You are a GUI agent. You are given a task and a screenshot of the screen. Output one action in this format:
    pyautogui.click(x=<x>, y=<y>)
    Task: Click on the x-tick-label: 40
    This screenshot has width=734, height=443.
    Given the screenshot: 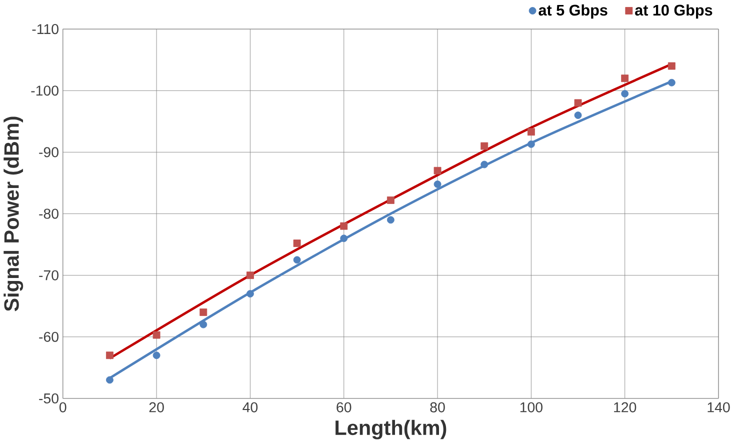 What is the action you would take?
    pyautogui.click(x=250, y=407)
    